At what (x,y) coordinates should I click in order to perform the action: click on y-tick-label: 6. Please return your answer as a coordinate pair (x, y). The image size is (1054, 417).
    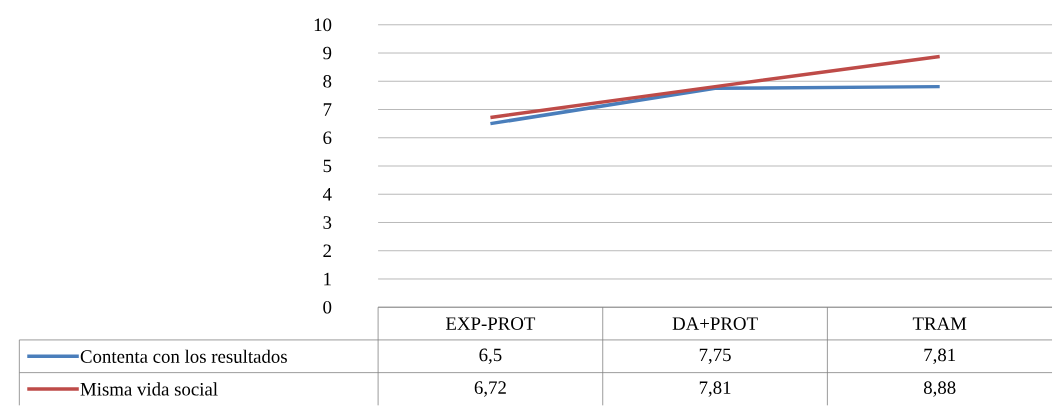
    Looking at the image, I should click on (327, 137).